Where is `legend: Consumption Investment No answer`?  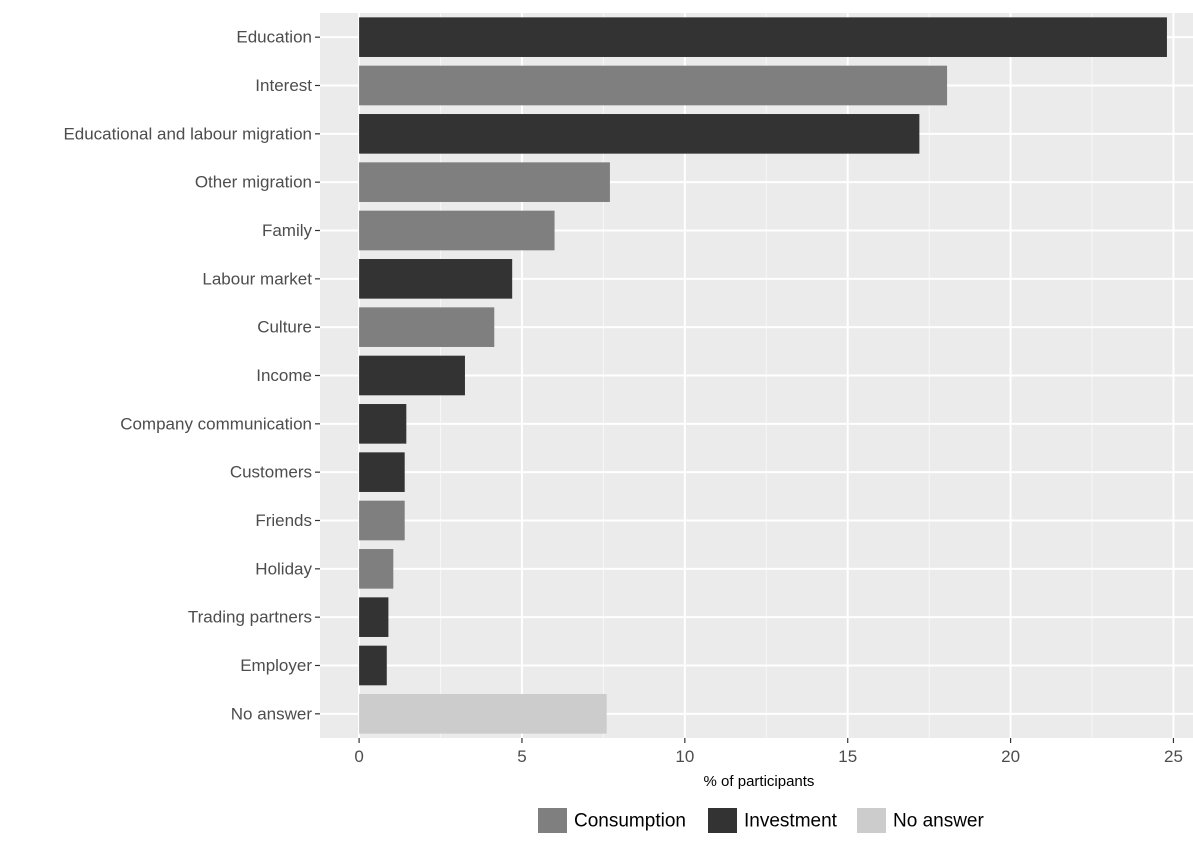
legend: Consumption Investment No answer is located at coordinates (761, 820).